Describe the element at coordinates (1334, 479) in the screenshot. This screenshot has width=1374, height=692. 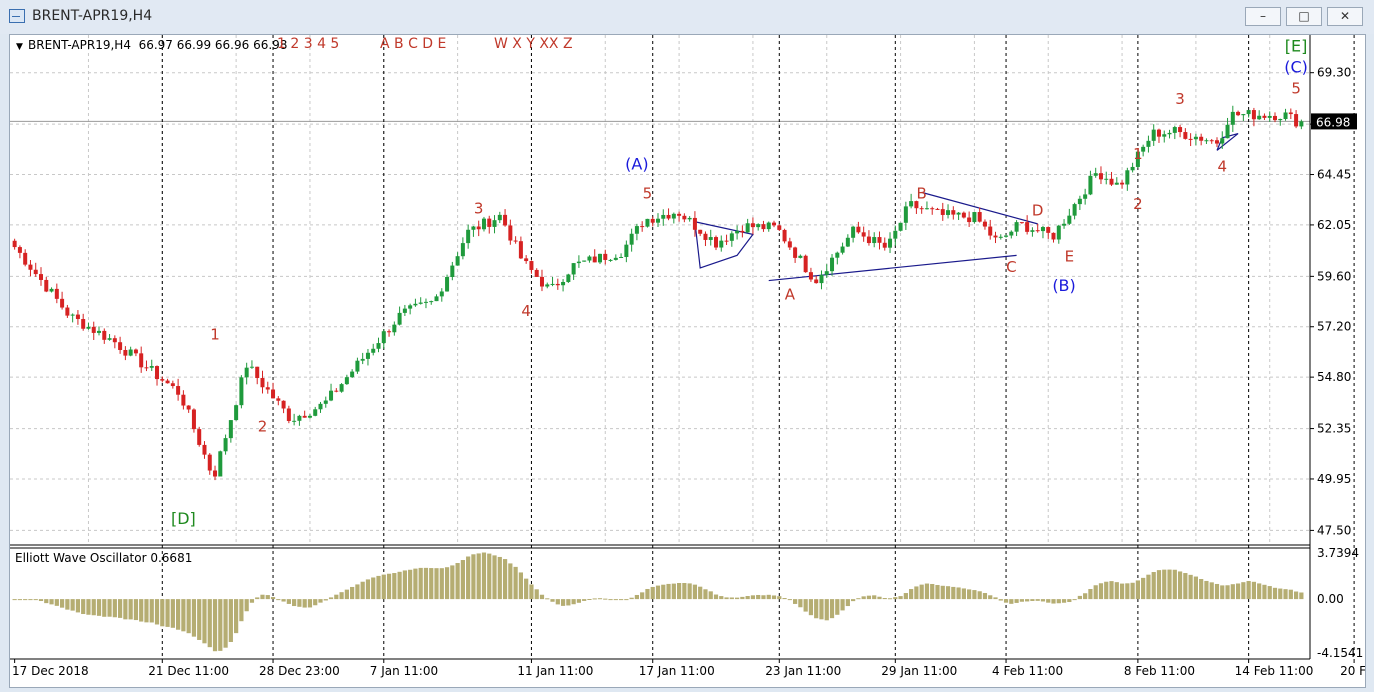
I see `y-tick-label: 49.95` at that location.